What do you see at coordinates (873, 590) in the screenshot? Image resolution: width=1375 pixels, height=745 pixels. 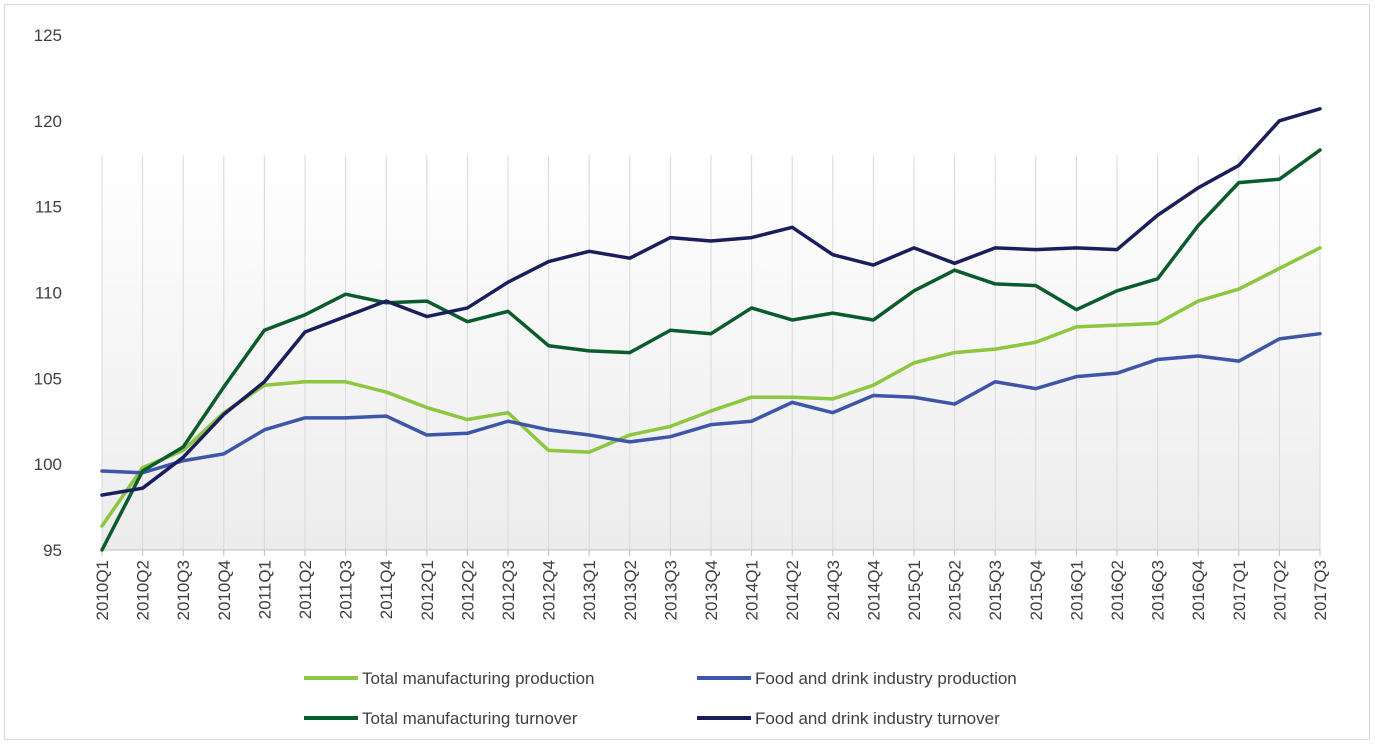 I see `x-tick-label: 2014Q4` at bounding box center [873, 590].